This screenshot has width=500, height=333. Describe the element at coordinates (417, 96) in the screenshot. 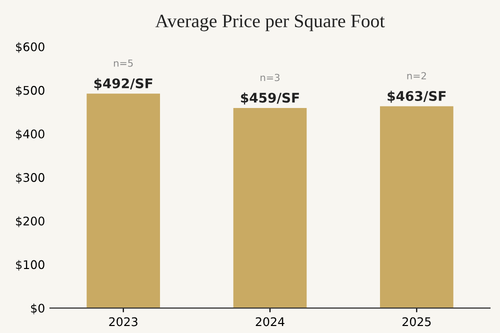

I see `data-label: $463/SF` at that location.